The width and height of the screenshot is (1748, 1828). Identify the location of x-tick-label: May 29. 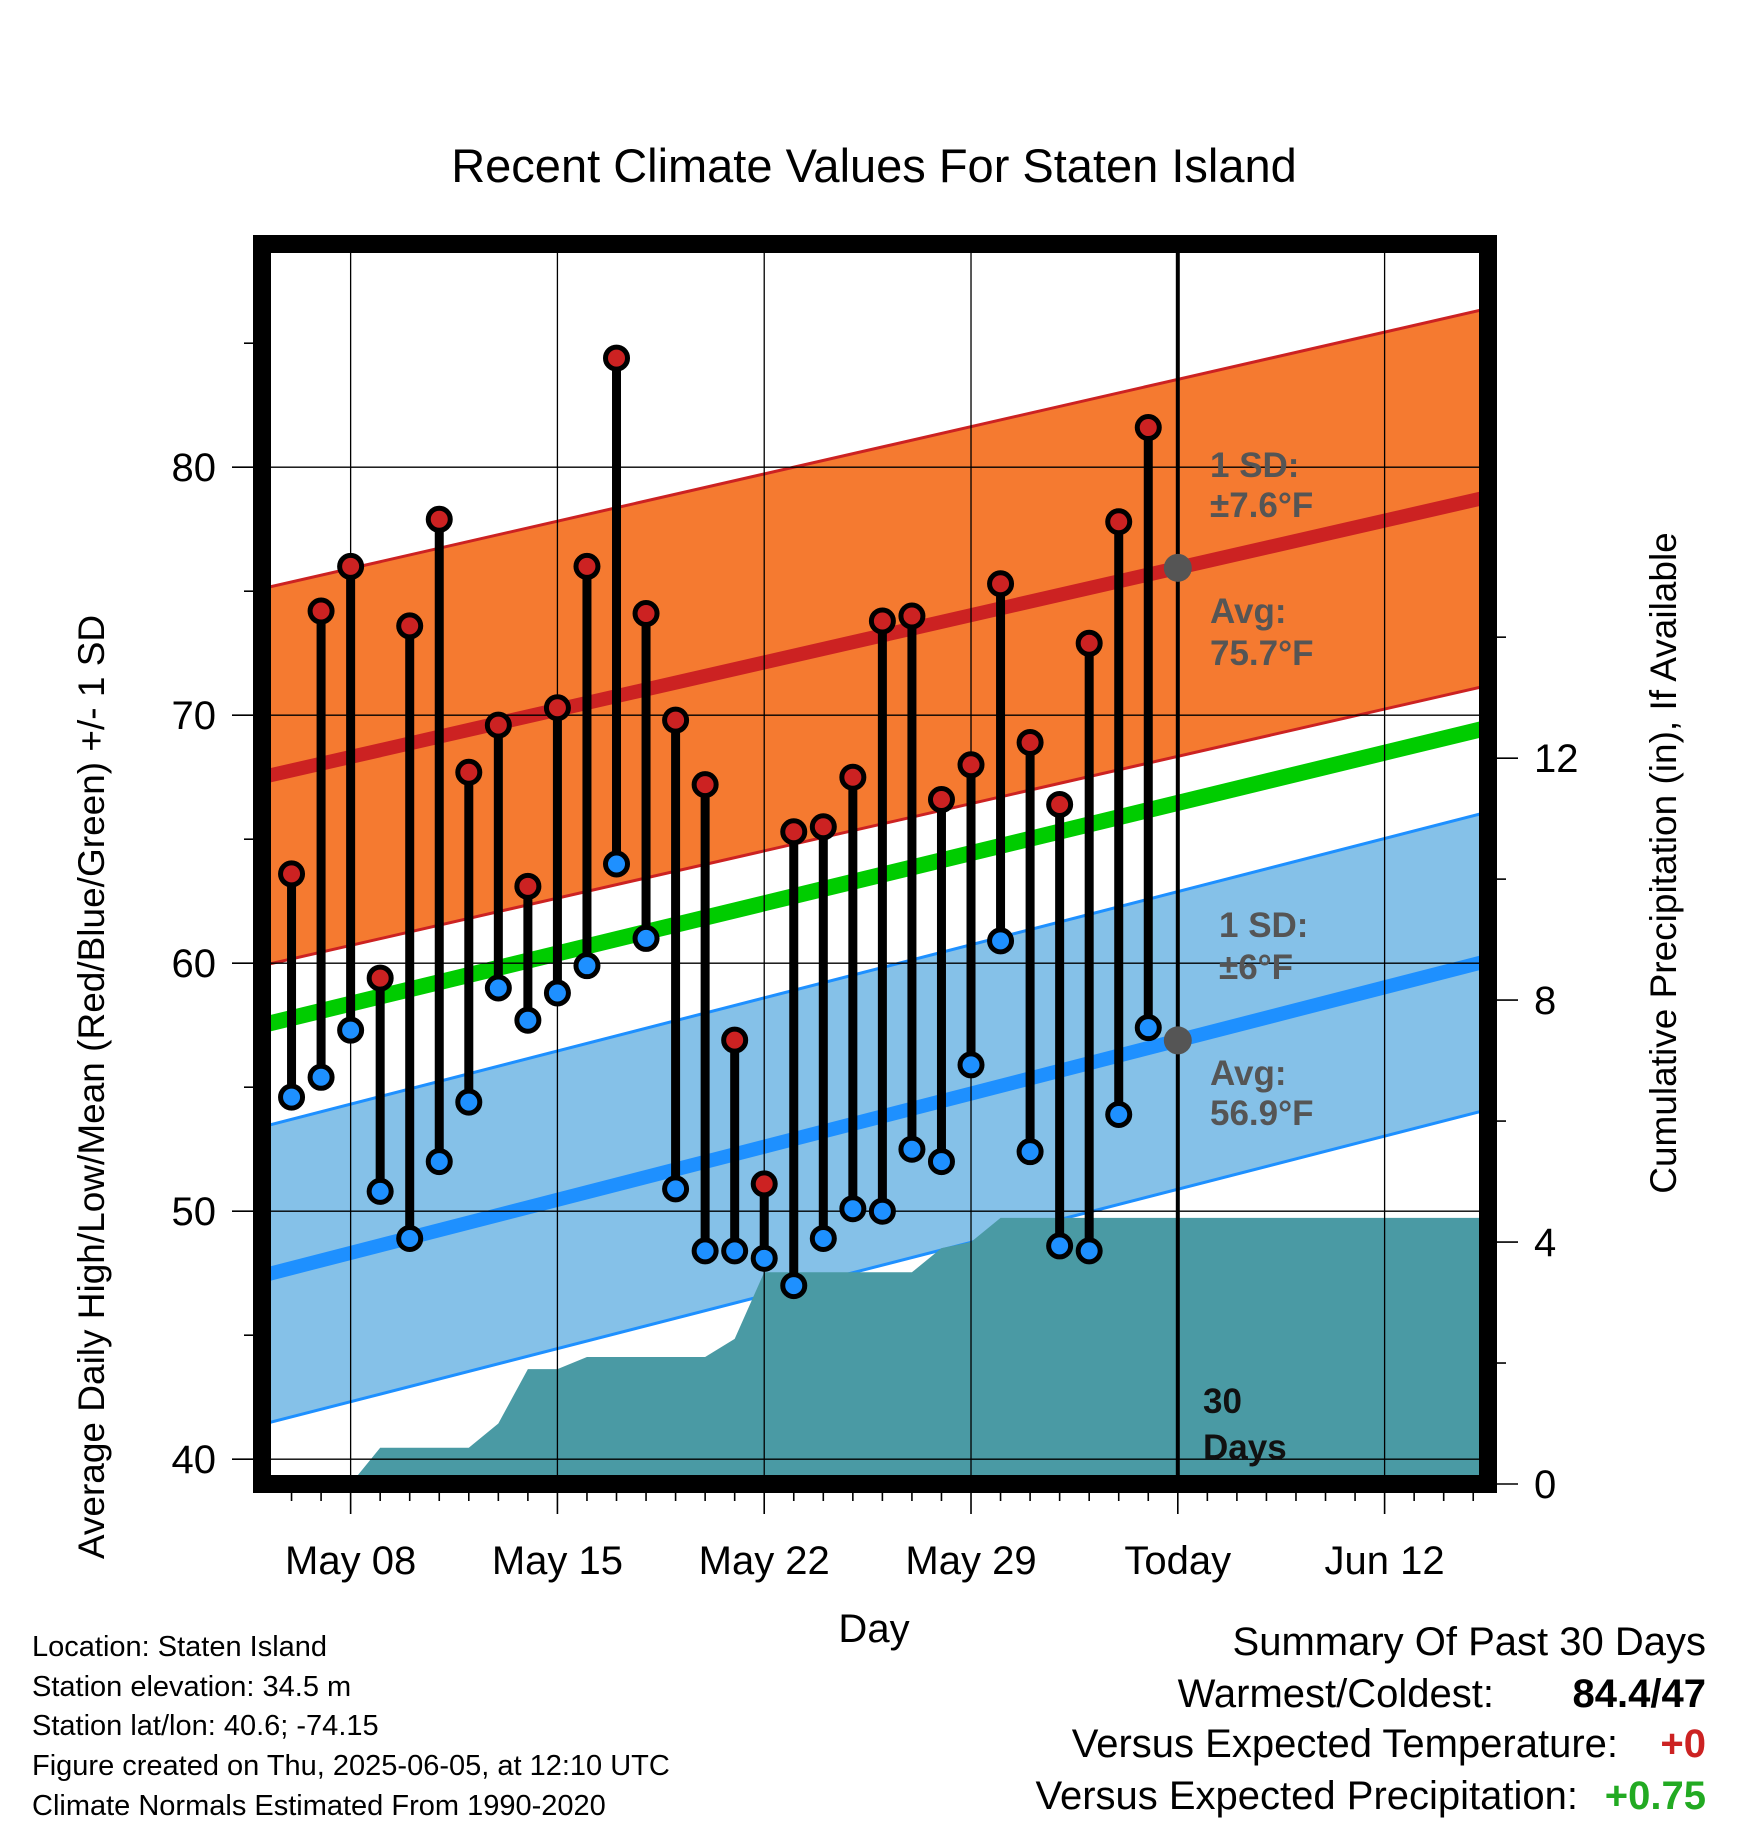
(970, 1561).